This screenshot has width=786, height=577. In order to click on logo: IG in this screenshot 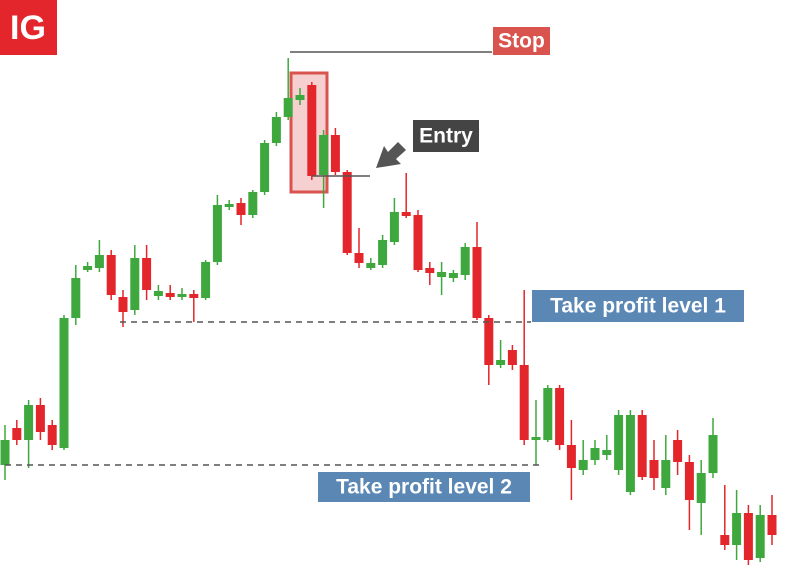, I will do `click(28, 28)`.